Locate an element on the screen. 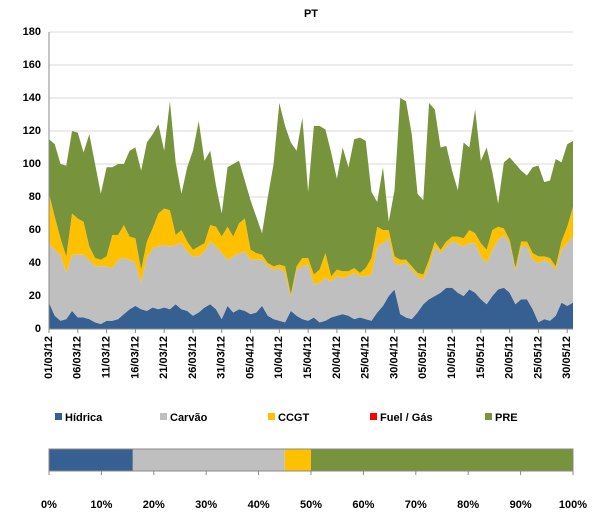 The width and height of the screenshot is (595, 516). y-tick-label: 140 is located at coordinates (32, 98).